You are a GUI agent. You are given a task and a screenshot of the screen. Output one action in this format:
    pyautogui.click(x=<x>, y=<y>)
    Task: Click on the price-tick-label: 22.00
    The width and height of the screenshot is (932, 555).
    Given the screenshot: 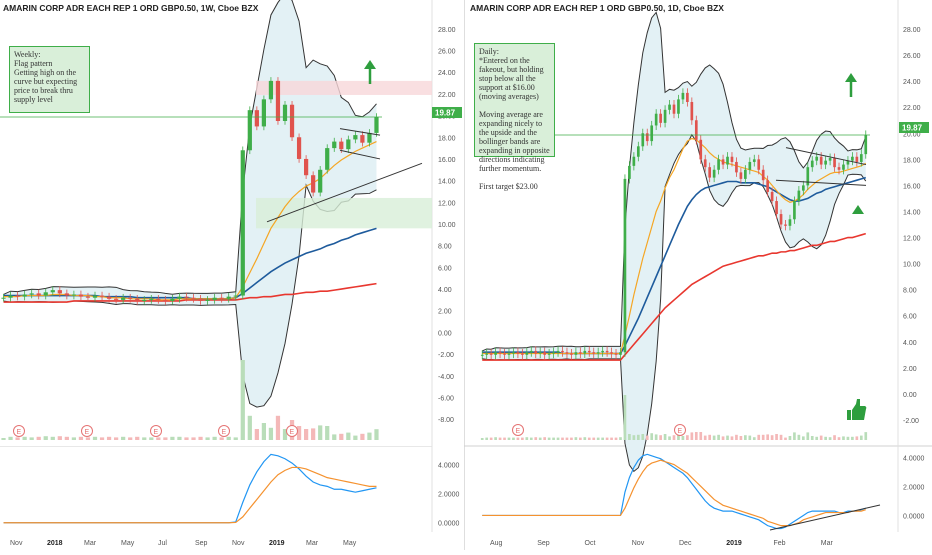 What is the action you would take?
    pyautogui.click(x=912, y=108)
    